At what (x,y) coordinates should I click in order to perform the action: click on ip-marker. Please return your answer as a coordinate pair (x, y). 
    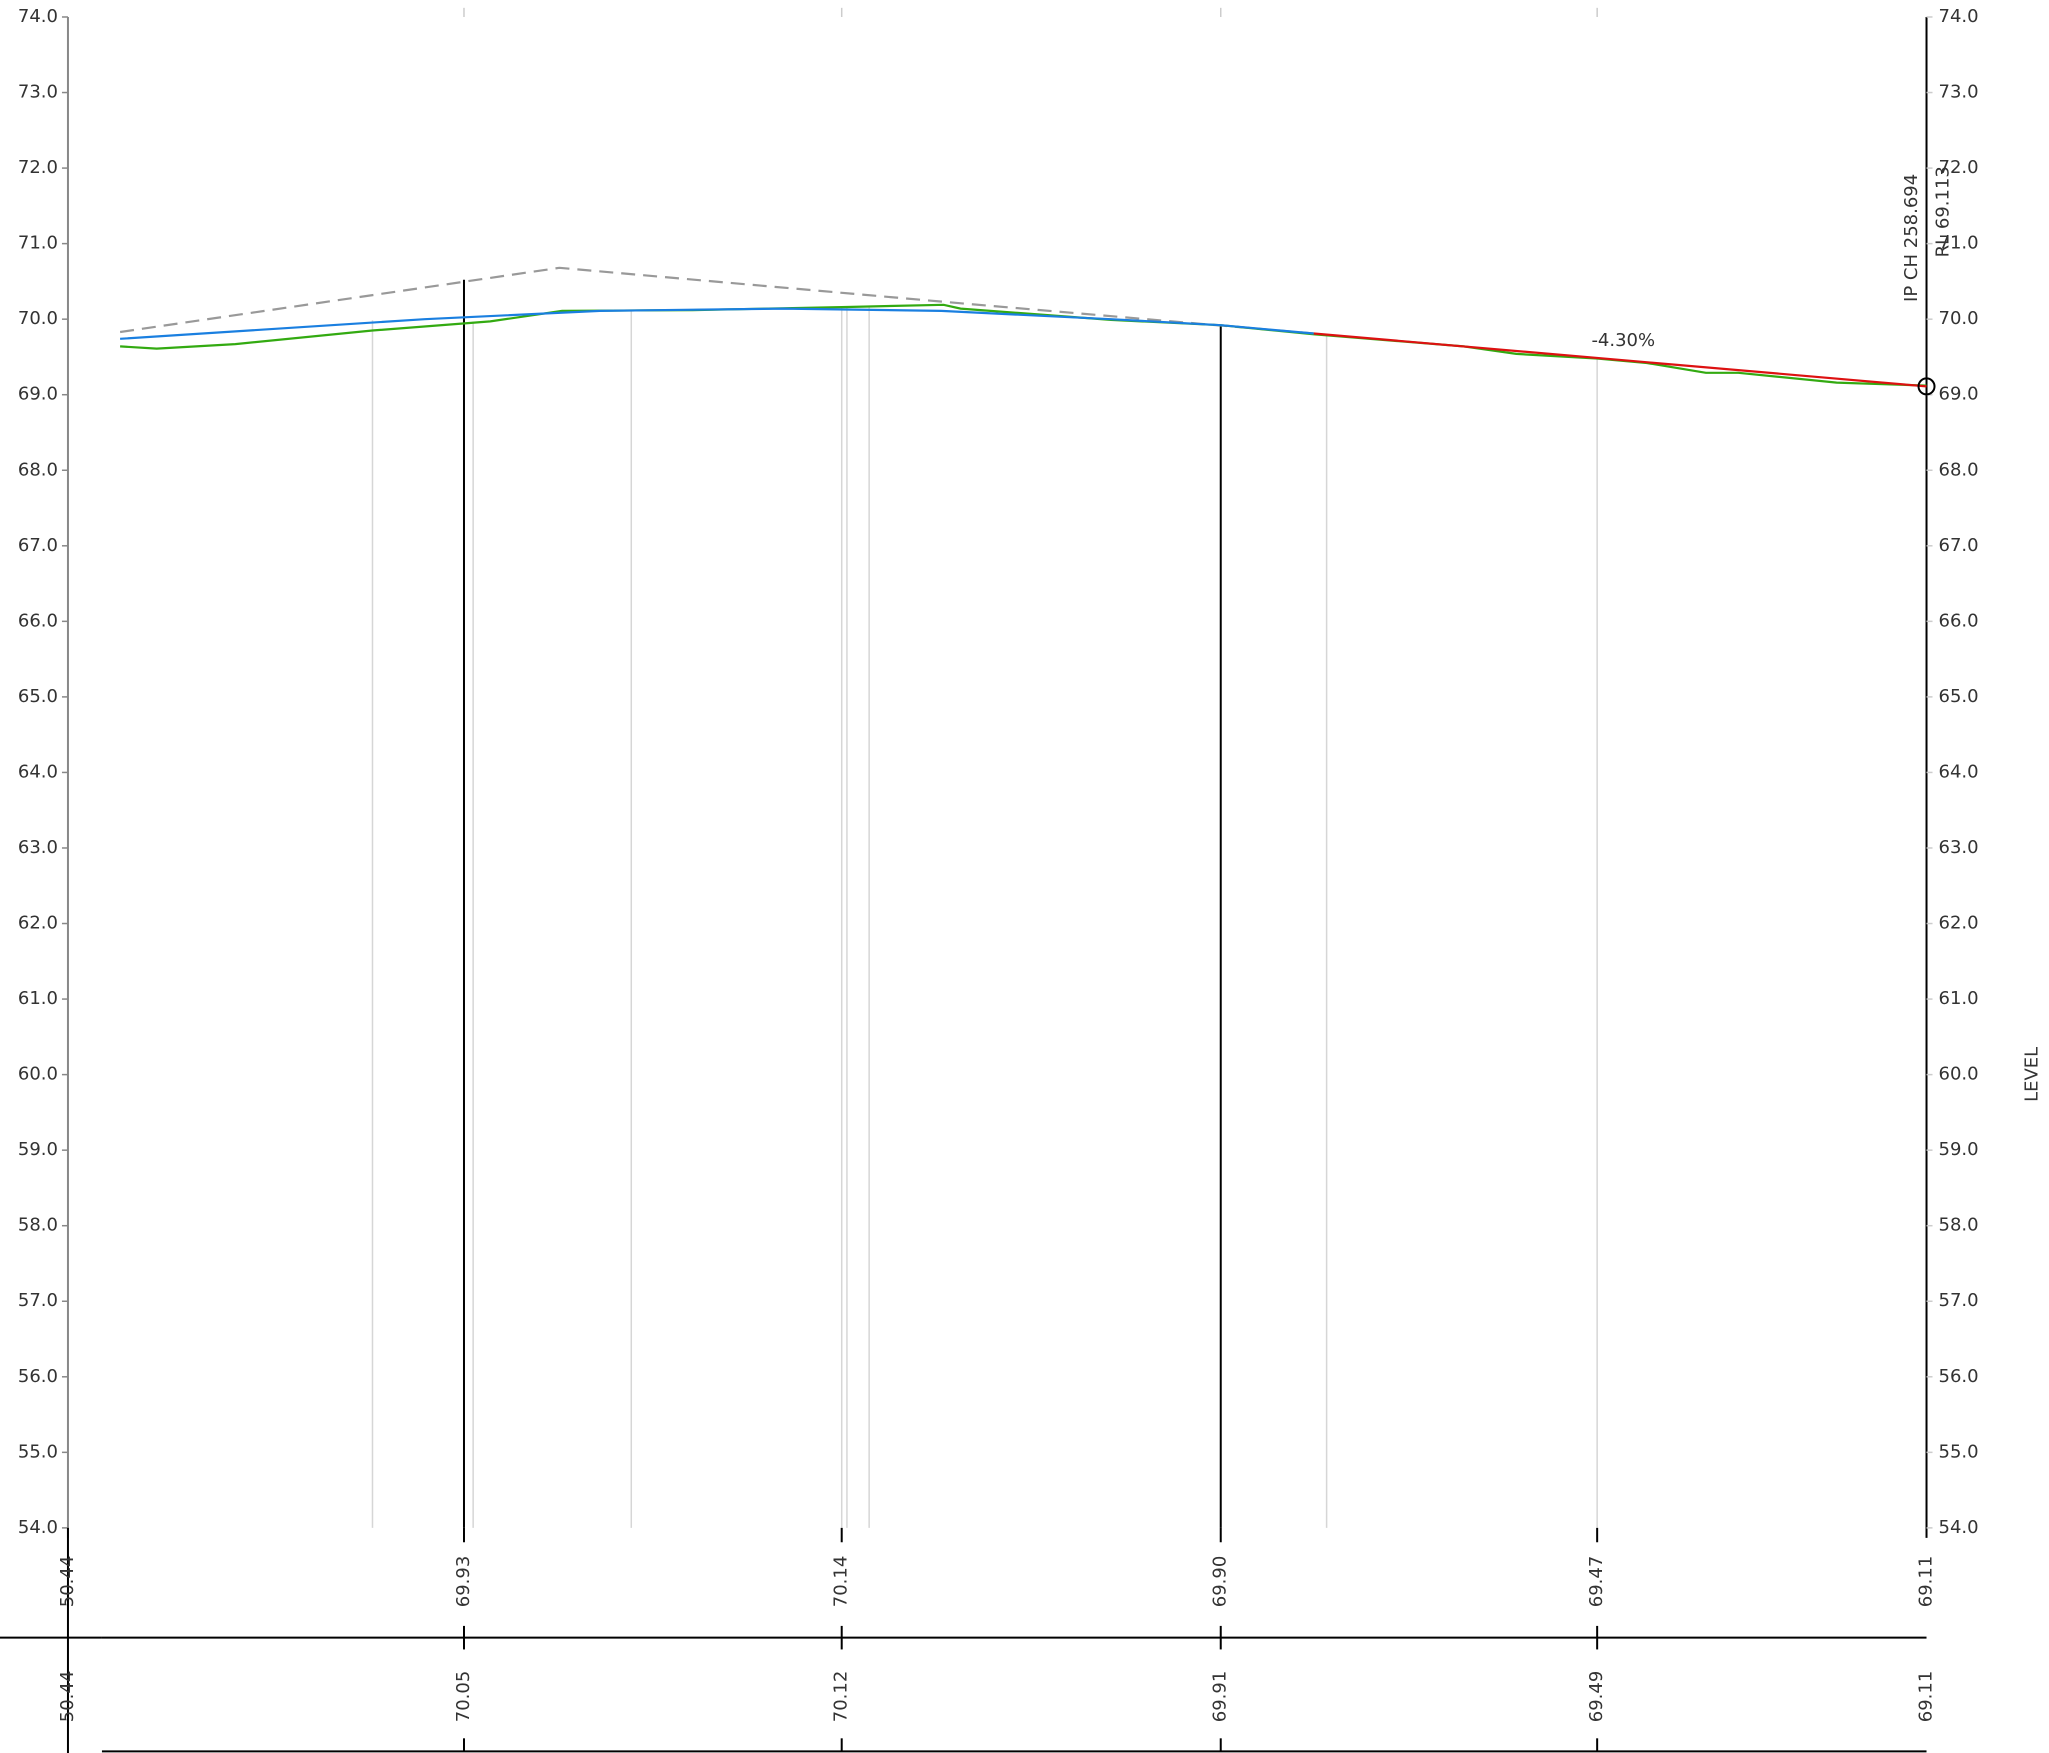
    Looking at the image, I should click on (1926, 386).